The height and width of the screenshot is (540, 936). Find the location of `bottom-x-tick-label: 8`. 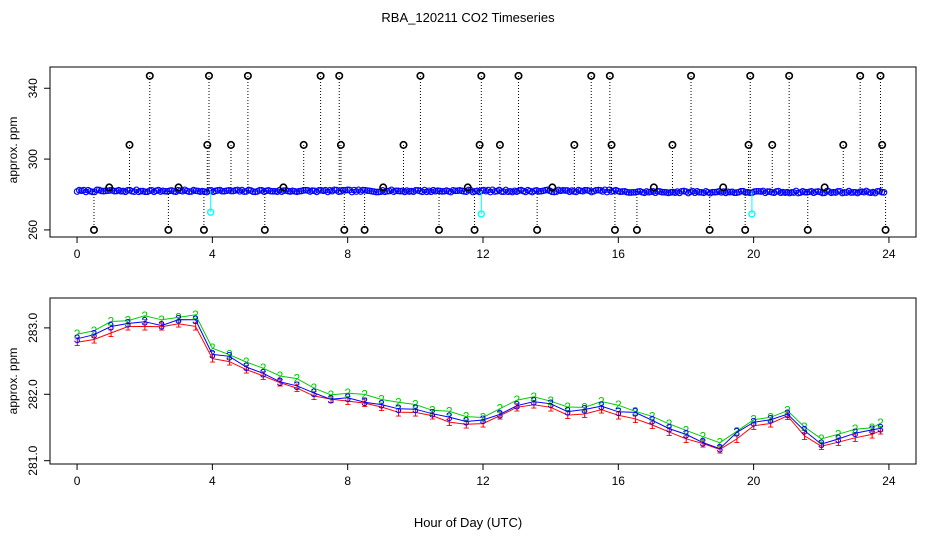

bottom-x-tick-label: 8 is located at coordinates (347, 481).